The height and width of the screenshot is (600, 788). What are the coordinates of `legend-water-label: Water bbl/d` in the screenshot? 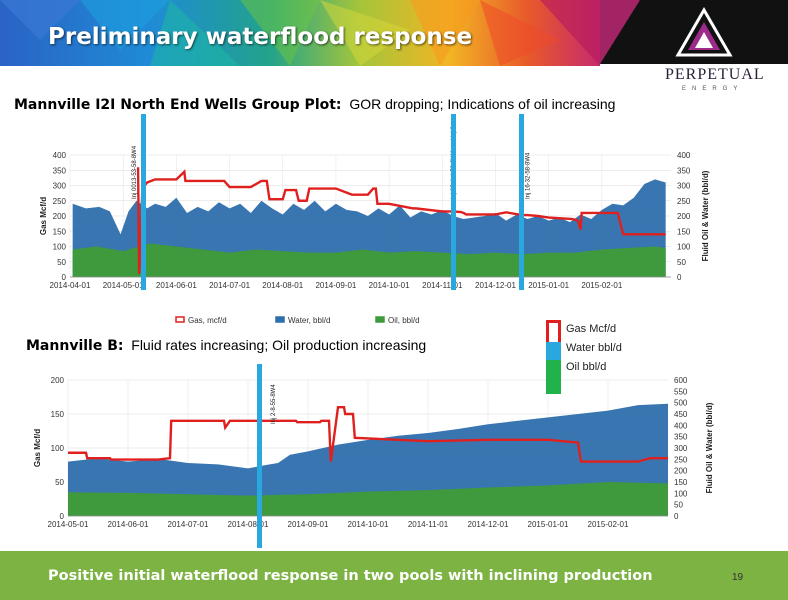 It's located at (594, 348).